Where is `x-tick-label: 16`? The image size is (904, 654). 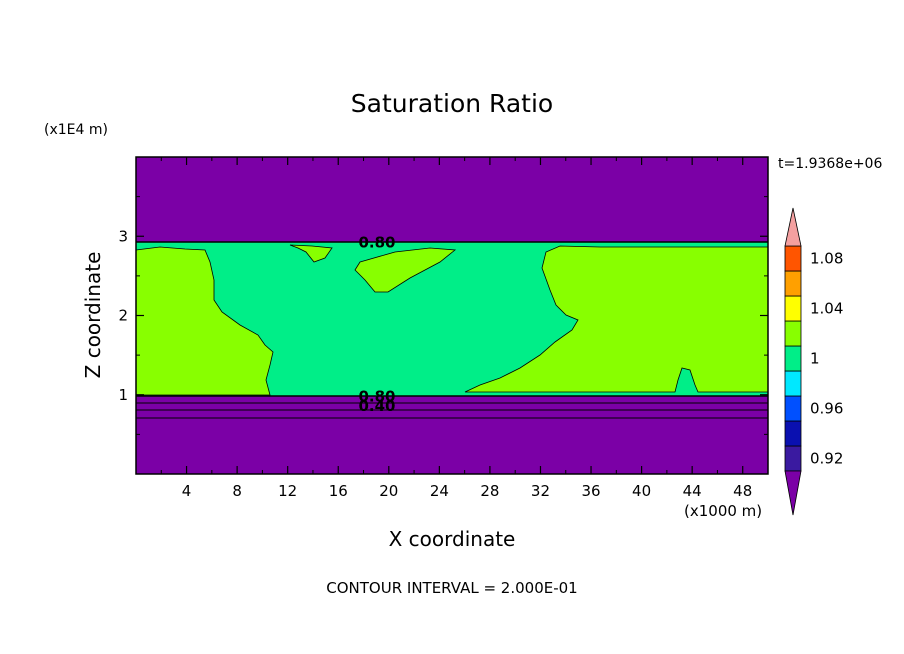
x-tick-label: 16 is located at coordinates (338, 491).